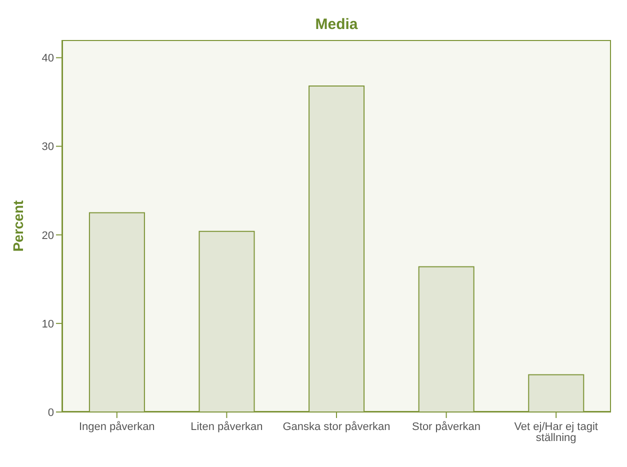 This screenshot has width=627, height=467. Describe the element at coordinates (446, 427) in the screenshot. I see `x-tick-label: Stor påverkan` at that location.